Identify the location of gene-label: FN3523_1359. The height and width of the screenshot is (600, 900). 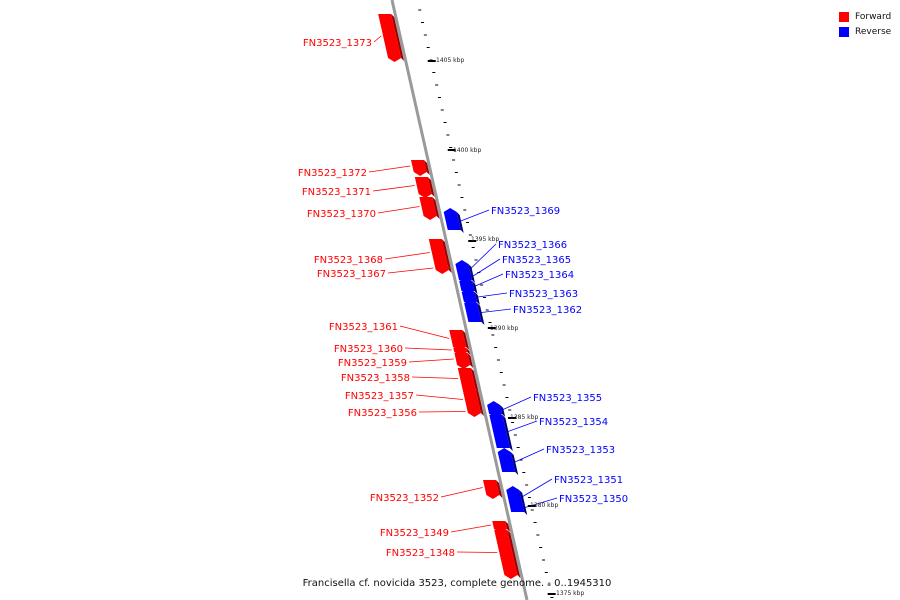
(372, 363).